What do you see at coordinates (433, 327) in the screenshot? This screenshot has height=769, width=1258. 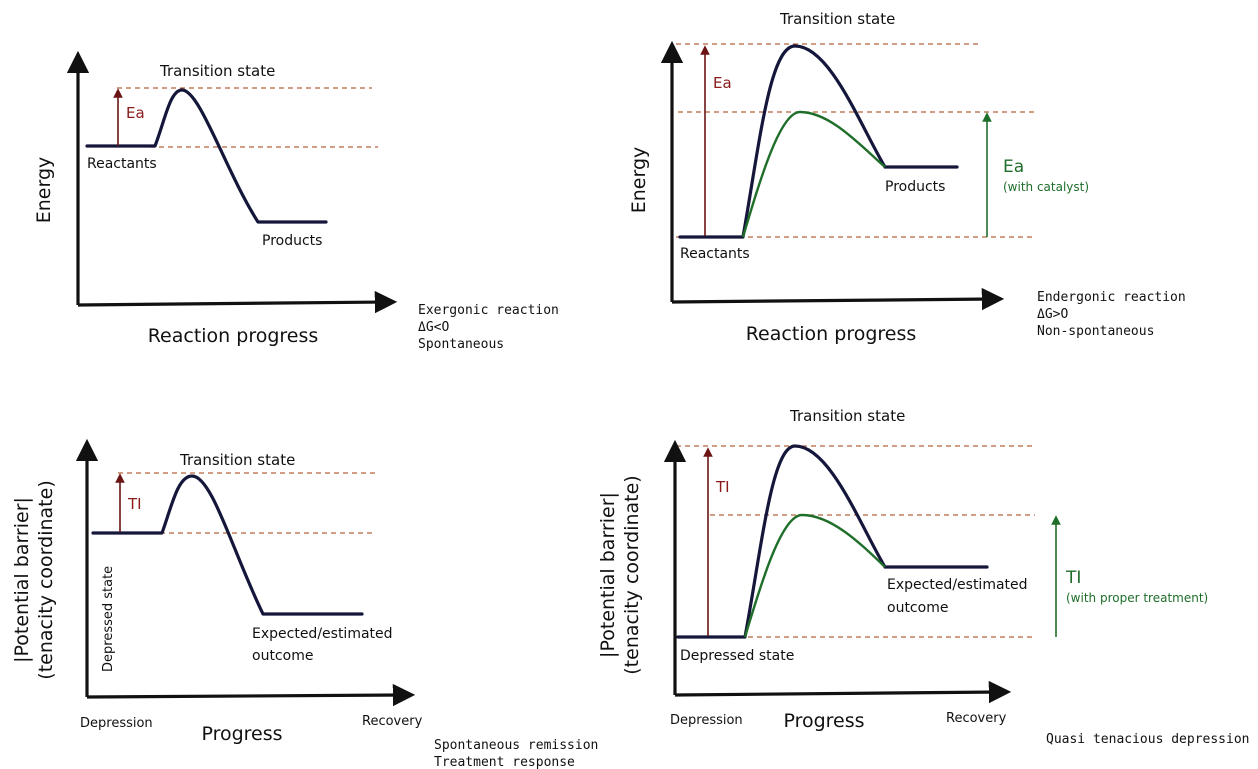 I see `note-line-2: ΔG<O` at bounding box center [433, 327].